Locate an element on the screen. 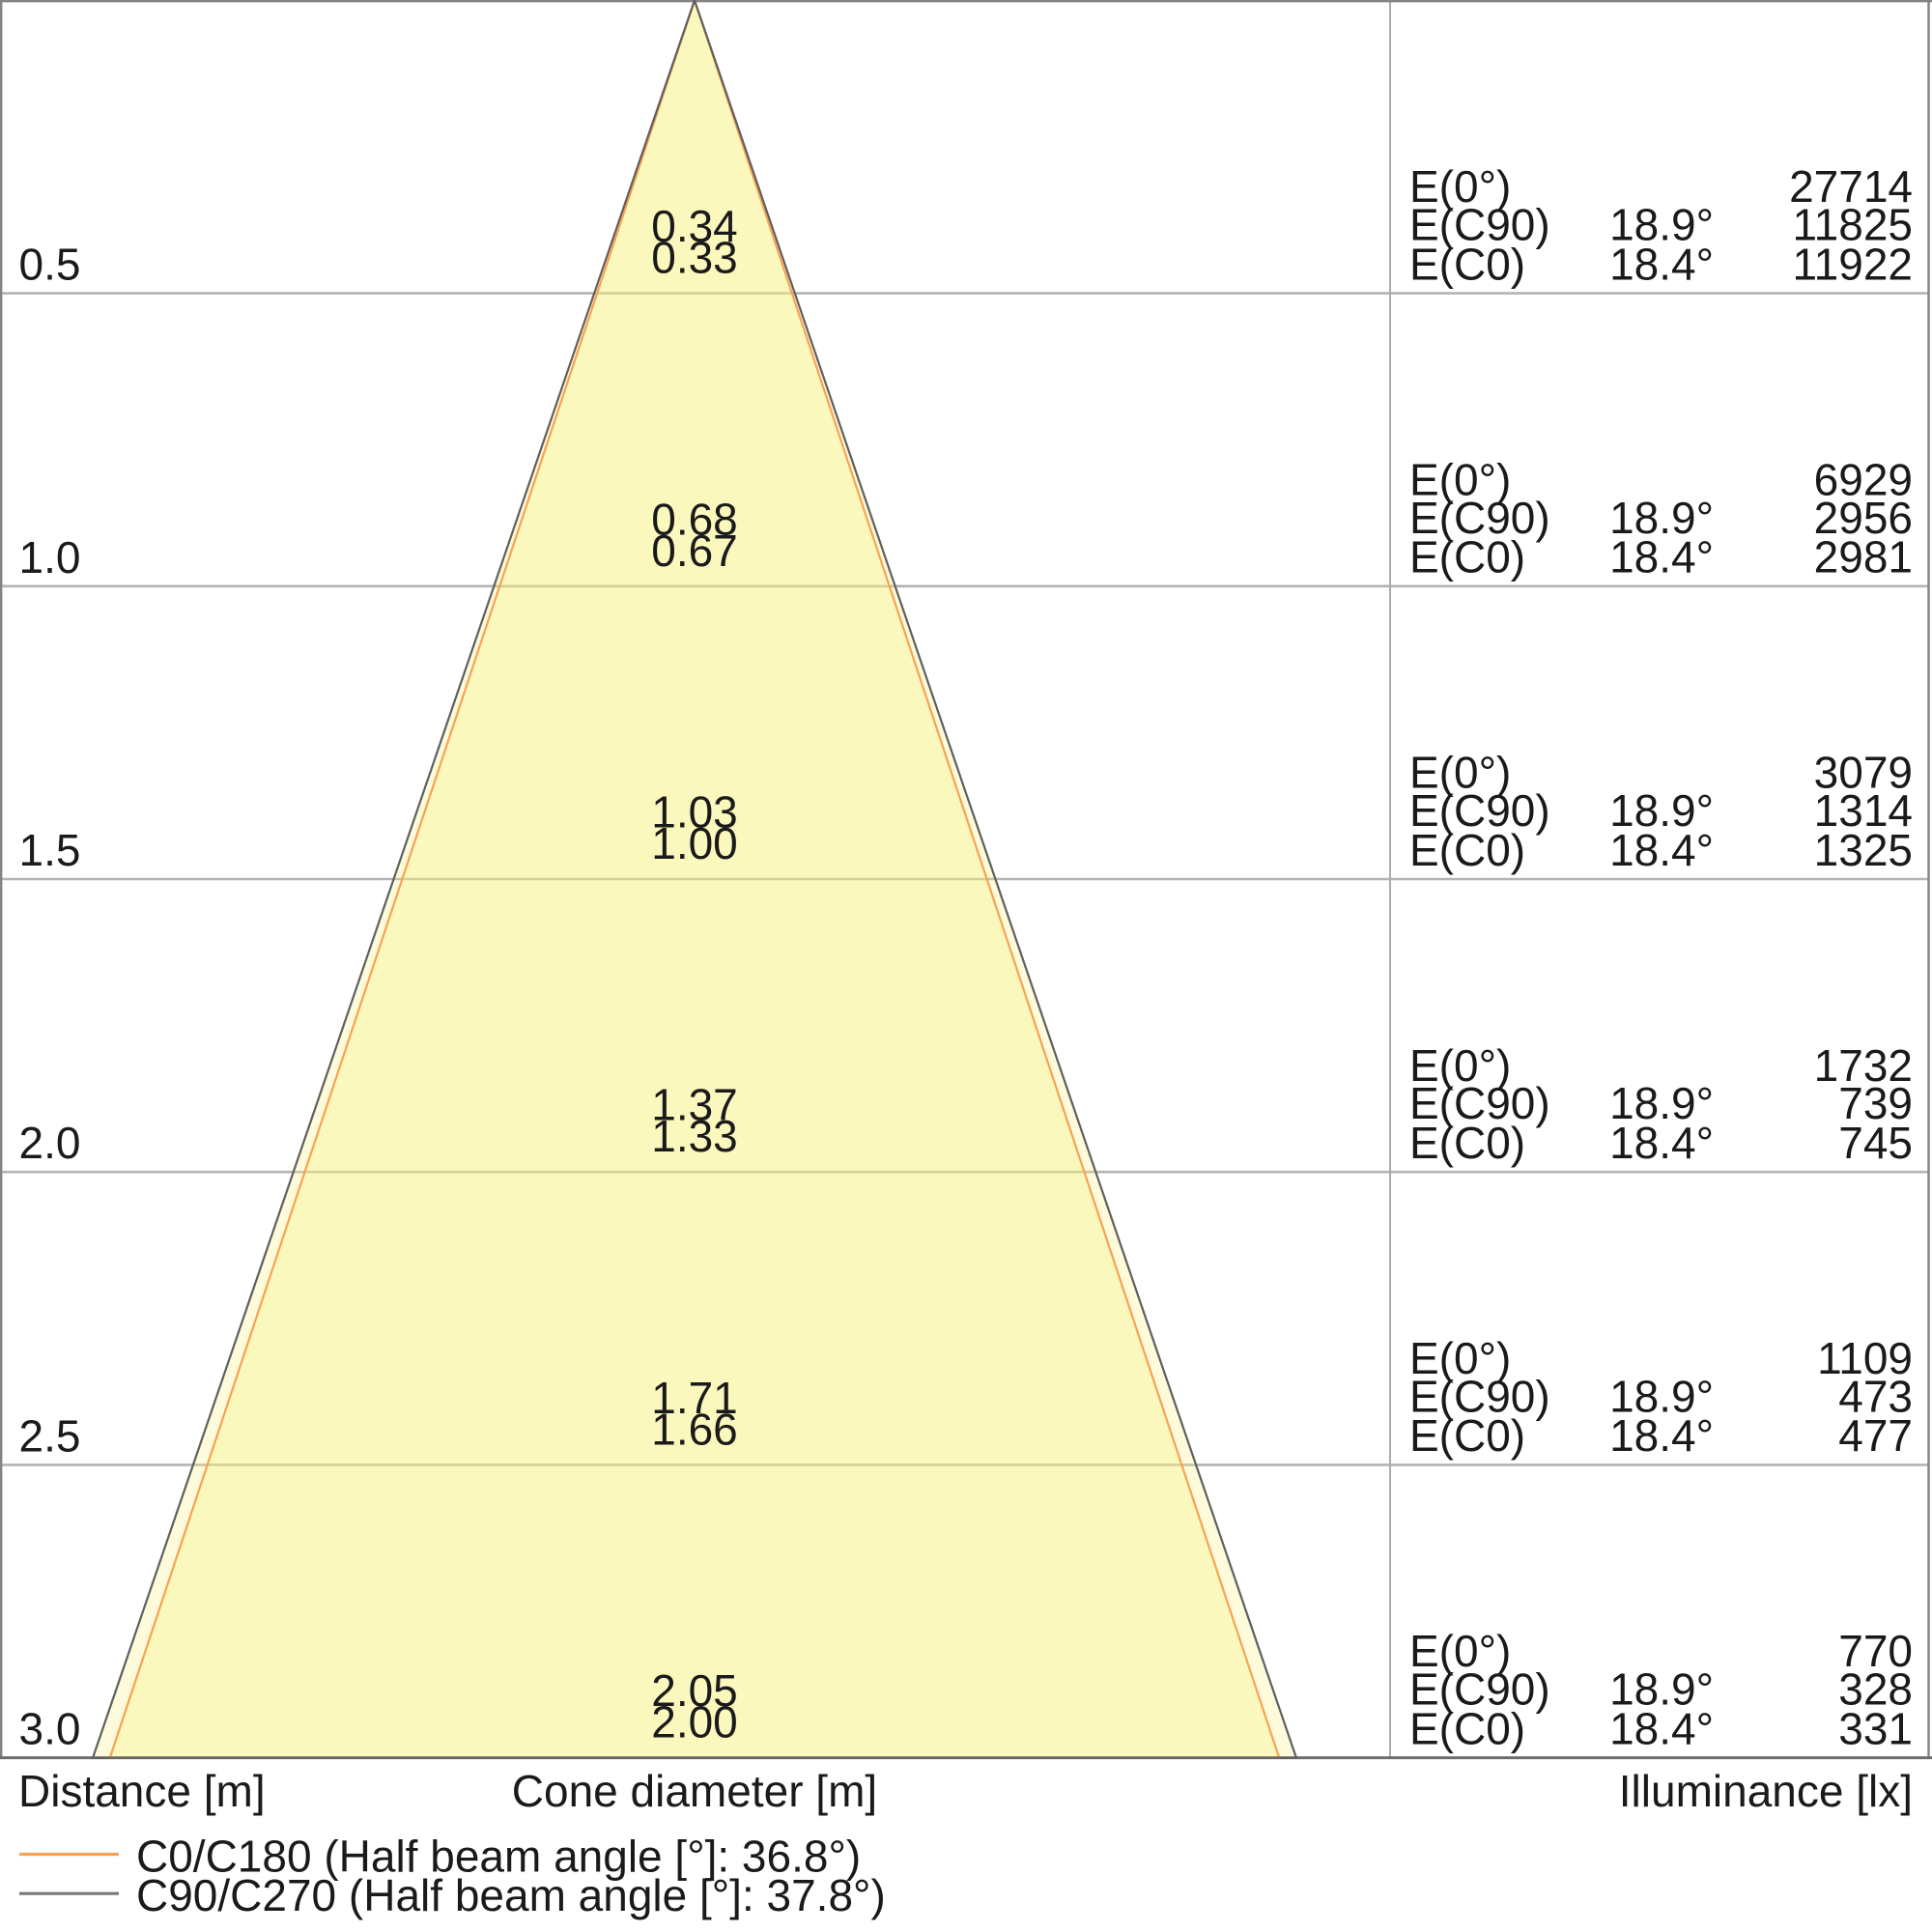  svg-text: 770 is located at coordinates (1875, 1651).